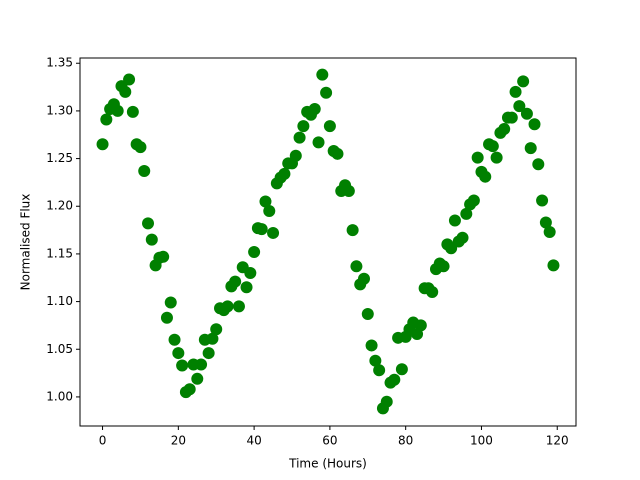  What do you see at coordinates (327, 464) in the screenshot?
I see `x-axis-label: Time (Hours)` at bounding box center [327, 464].